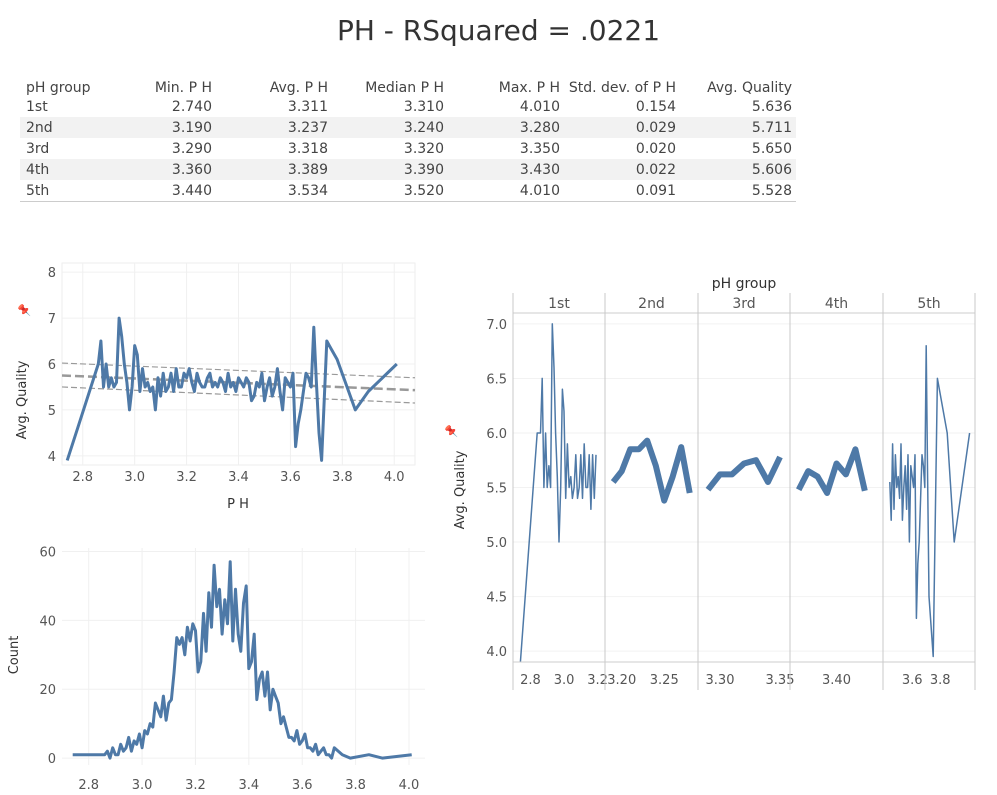  I want to click on panel-header-label: 3rd, so click(743, 304).